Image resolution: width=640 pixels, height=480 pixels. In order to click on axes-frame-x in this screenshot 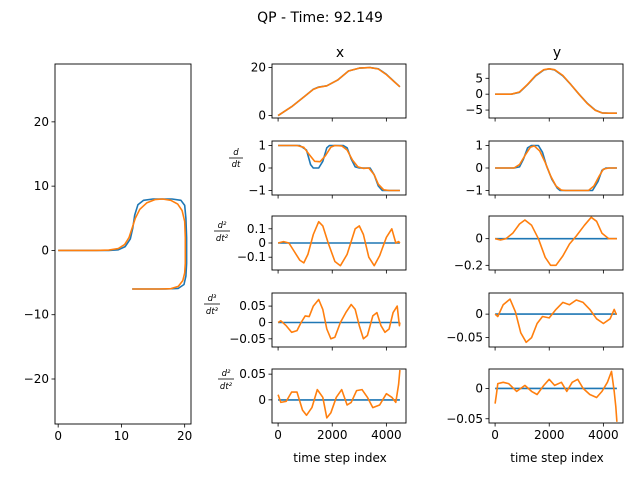, I will do `click(339, 91)`.